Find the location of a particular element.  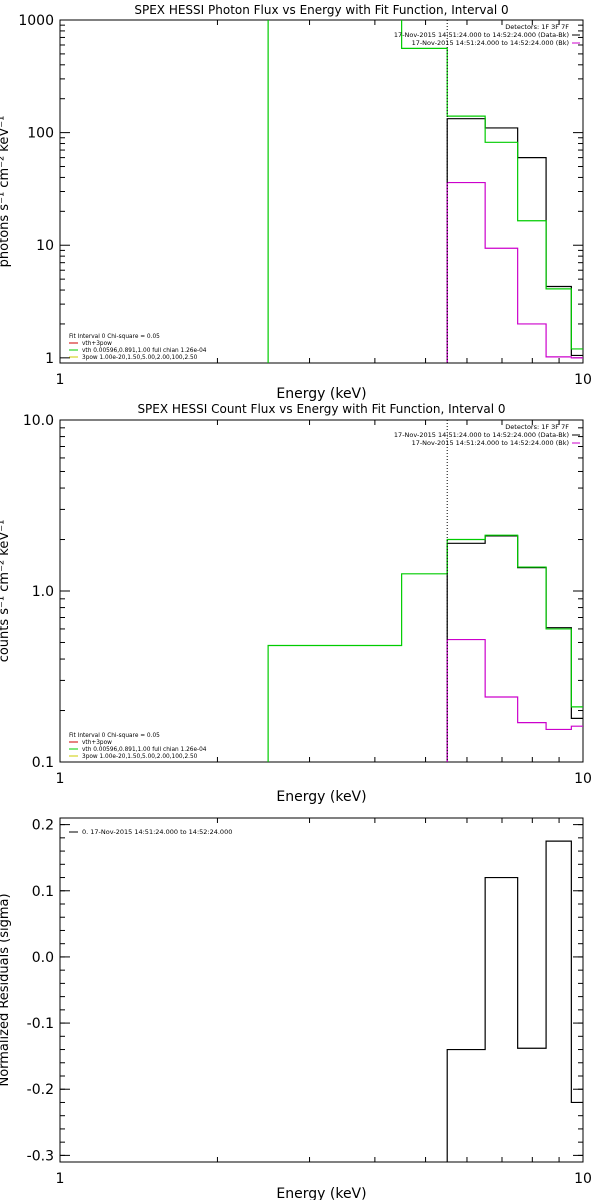

y-axis-label: photons s⁻¹ cm⁻² keV⁻¹ is located at coordinates (6, 192).